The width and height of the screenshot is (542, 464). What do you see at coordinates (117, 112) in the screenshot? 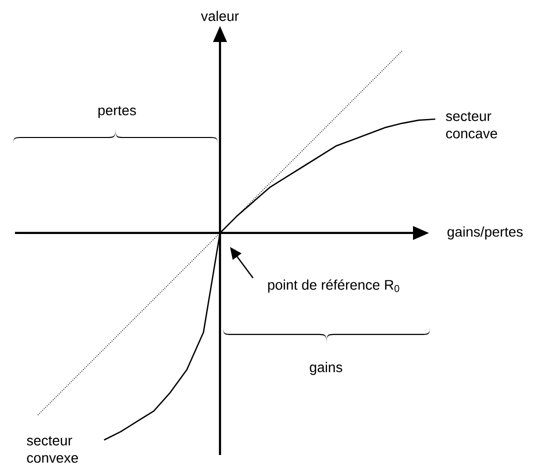
I see `annotation: pertes` at bounding box center [117, 112].